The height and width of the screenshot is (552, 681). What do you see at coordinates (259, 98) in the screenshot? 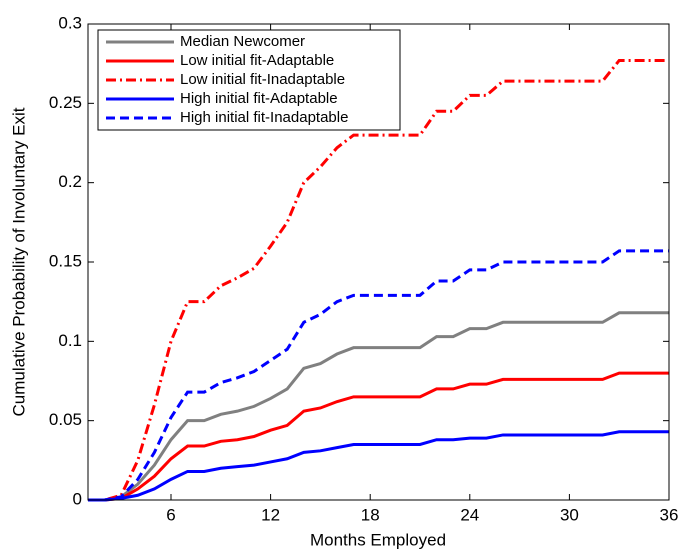
I see `legend-label: High initial fit-Adaptable` at bounding box center [259, 98].